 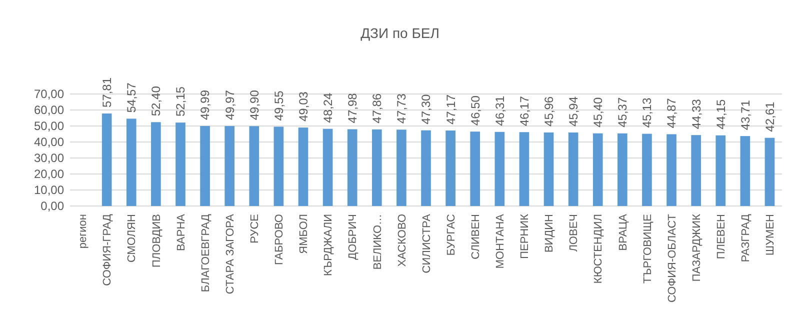 What do you see at coordinates (107, 92) in the screenshot?
I see `data-label: 57,81` at bounding box center [107, 92].